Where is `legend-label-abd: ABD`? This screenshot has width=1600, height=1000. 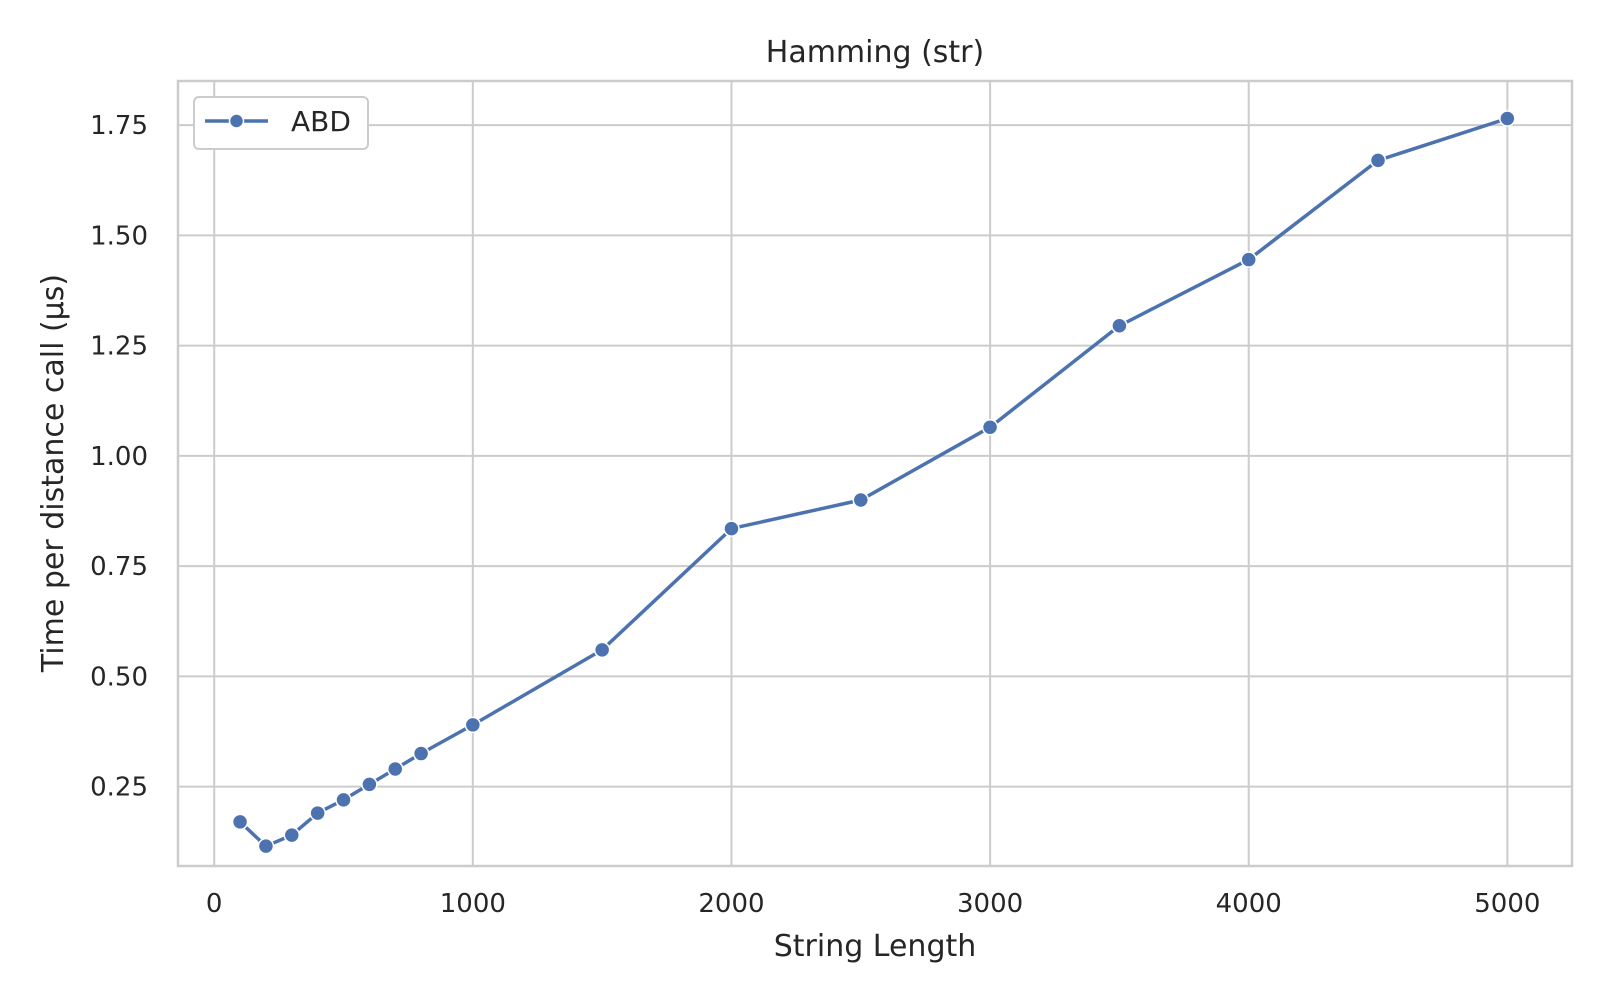
legend-label-abd: ABD is located at coordinates (321, 121).